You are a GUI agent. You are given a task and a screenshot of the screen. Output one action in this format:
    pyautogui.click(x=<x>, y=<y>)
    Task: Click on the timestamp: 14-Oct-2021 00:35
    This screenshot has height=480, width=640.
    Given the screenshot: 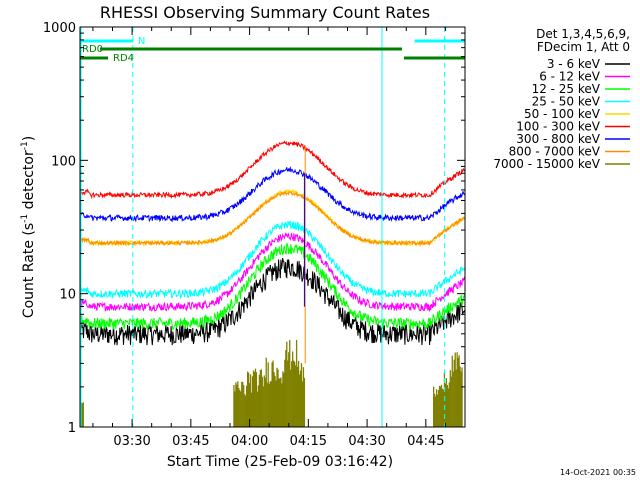 What is the action you would take?
    pyautogui.click(x=598, y=472)
    